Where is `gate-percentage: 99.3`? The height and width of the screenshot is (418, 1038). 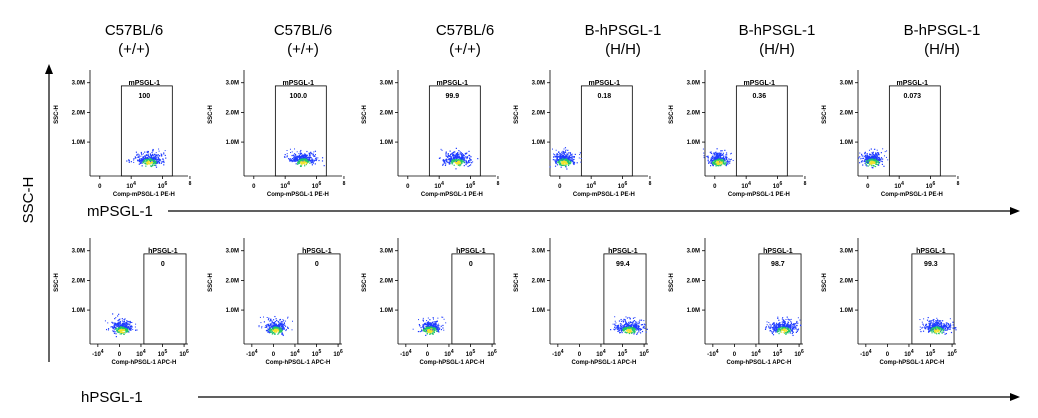
gate-percentage: 99.3 is located at coordinates (931, 264).